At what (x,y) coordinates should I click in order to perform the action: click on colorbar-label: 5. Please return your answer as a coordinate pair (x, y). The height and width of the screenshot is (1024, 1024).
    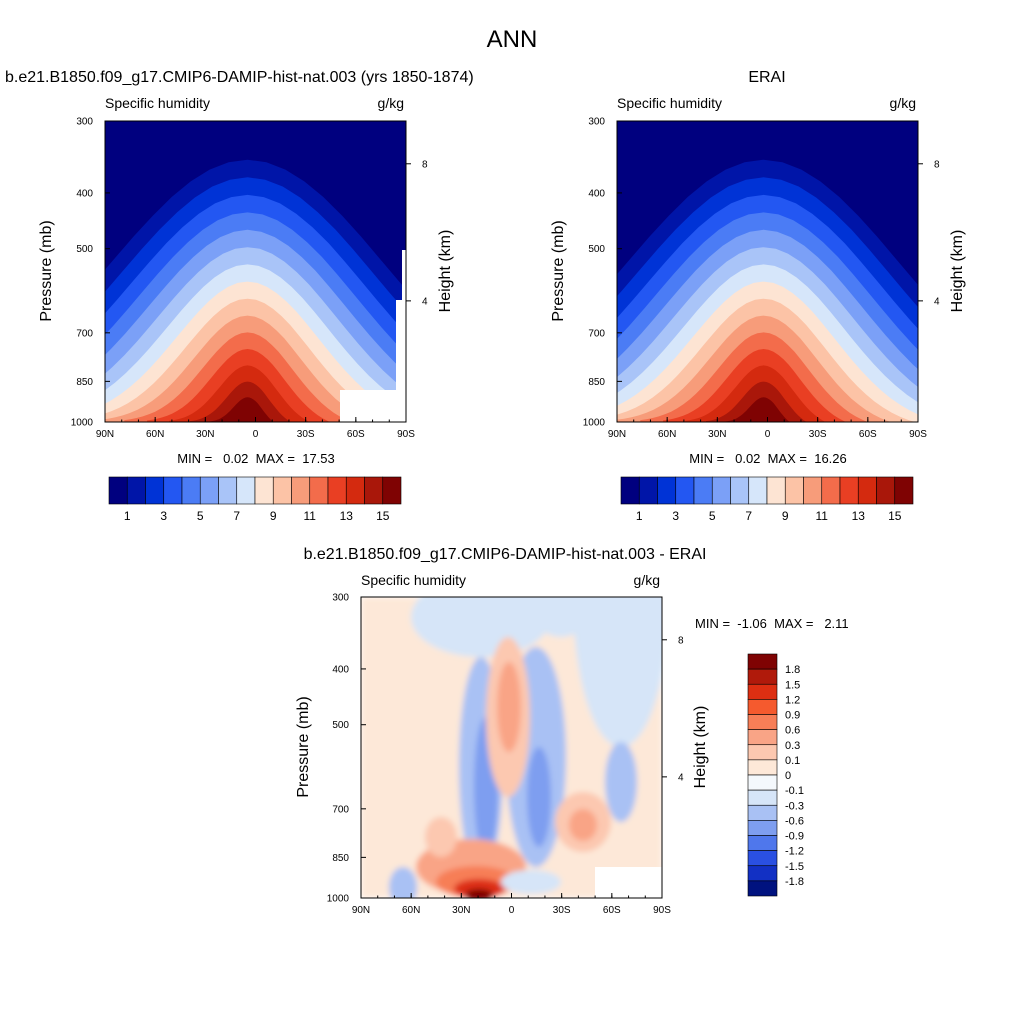
    Looking at the image, I should click on (712, 516).